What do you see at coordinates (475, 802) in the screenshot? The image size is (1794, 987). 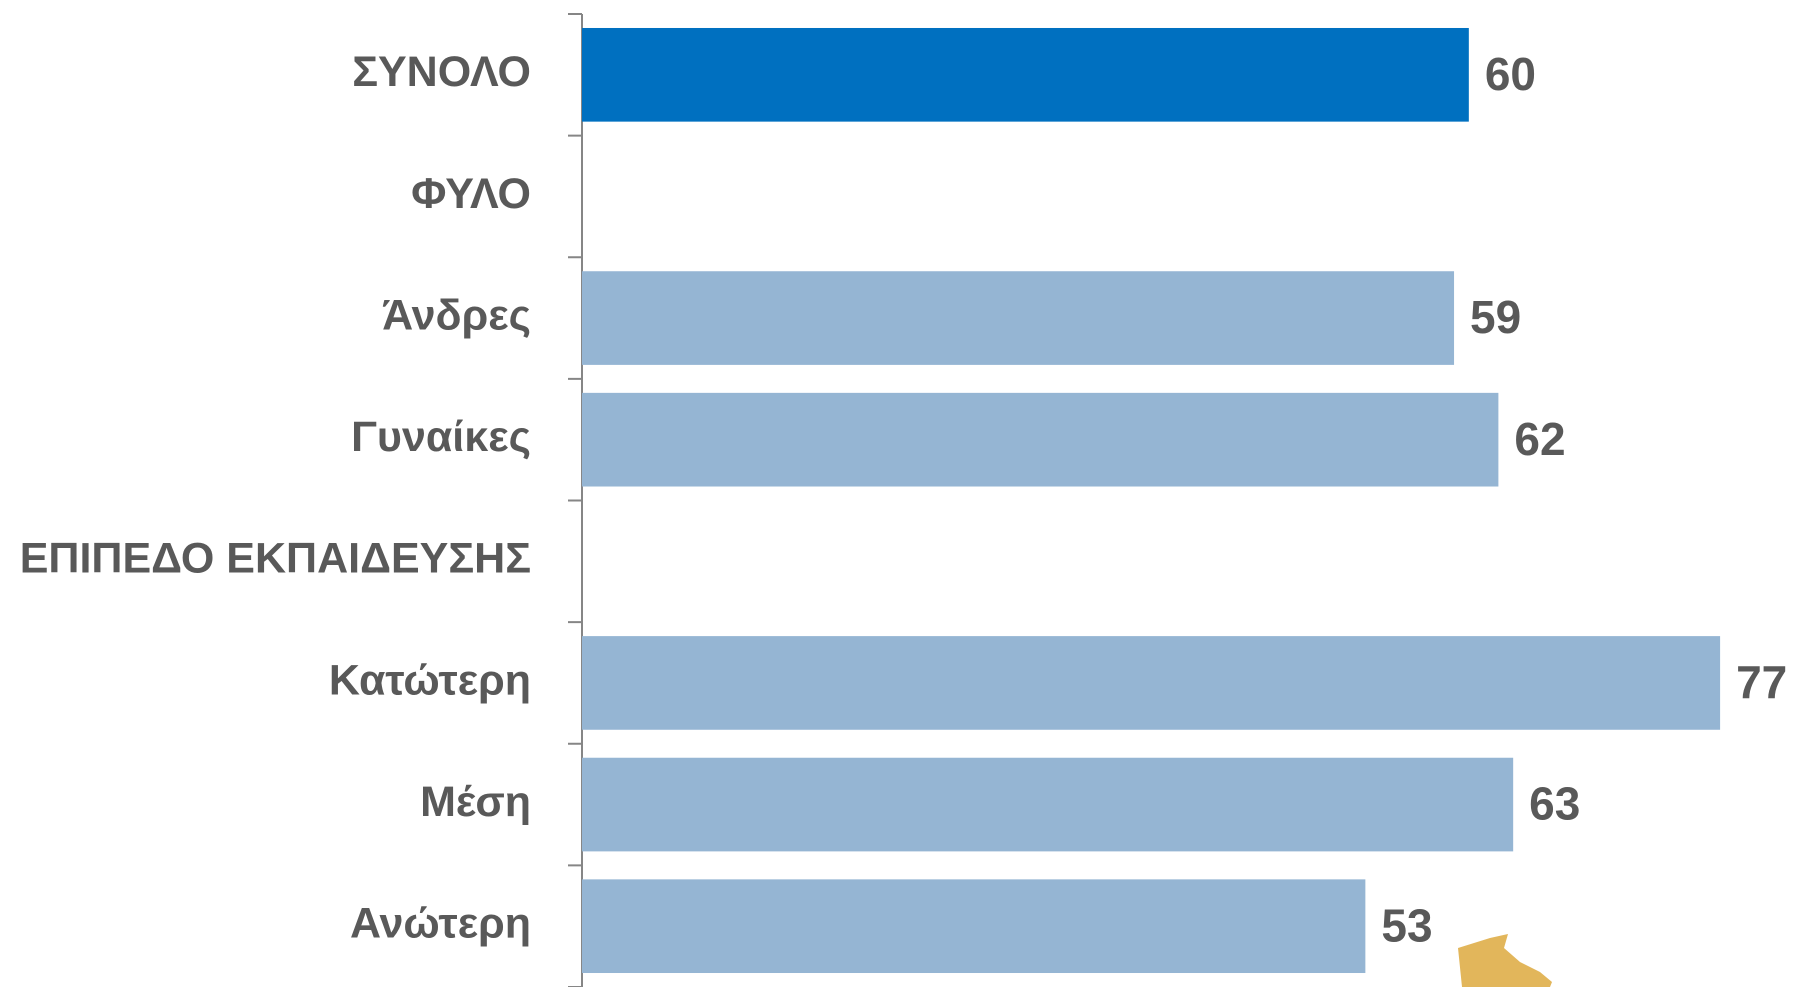 I see `category-label: Μέση` at bounding box center [475, 802].